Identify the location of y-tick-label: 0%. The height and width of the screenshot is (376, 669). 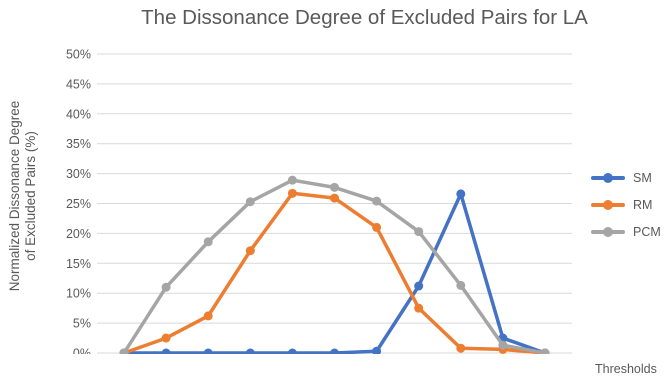
(82, 351).